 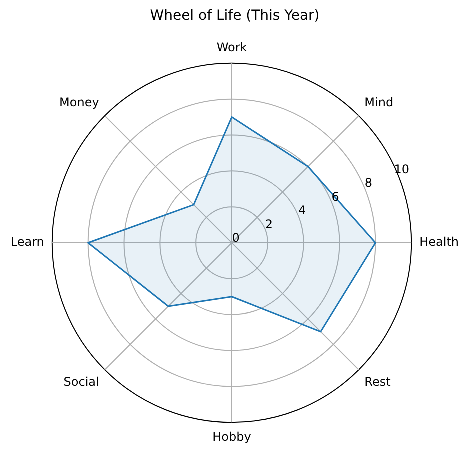 I want to click on spoke-label: Money, so click(x=80, y=102).